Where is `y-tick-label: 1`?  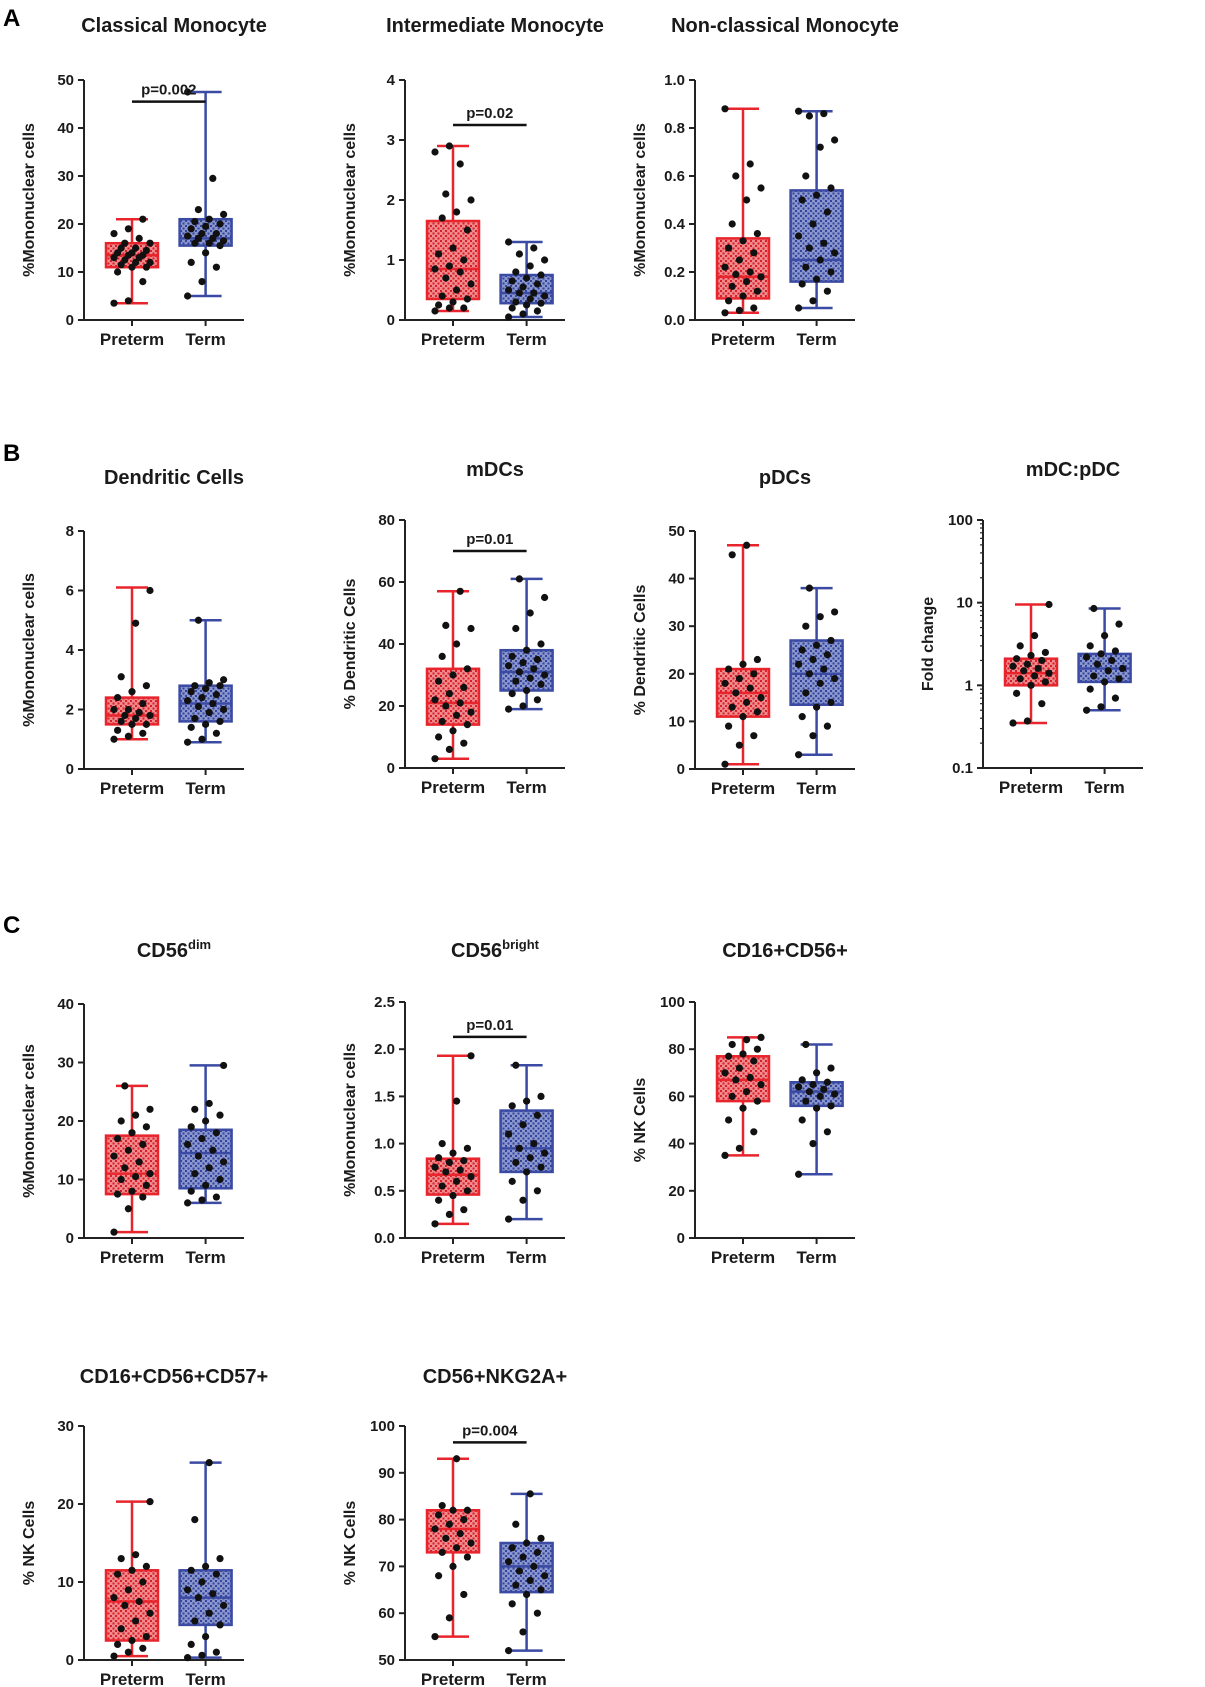
y-tick-label: 1 is located at coordinates (391, 260).